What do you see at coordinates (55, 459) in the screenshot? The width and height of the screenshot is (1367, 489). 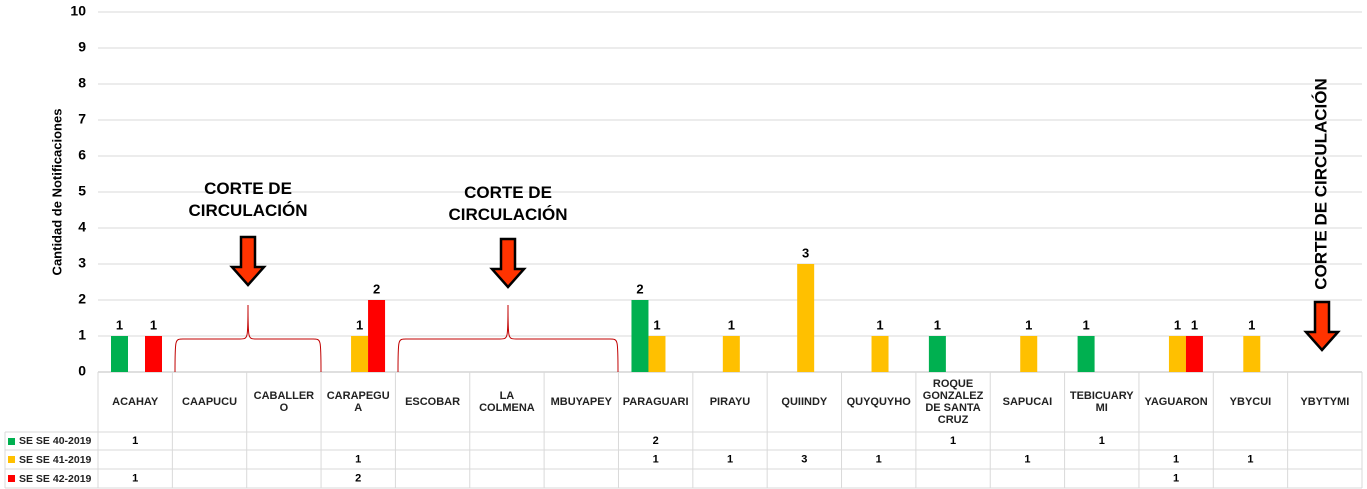 I see `legend-label: SE SE 41-2019` at bounding box center [55, 459].